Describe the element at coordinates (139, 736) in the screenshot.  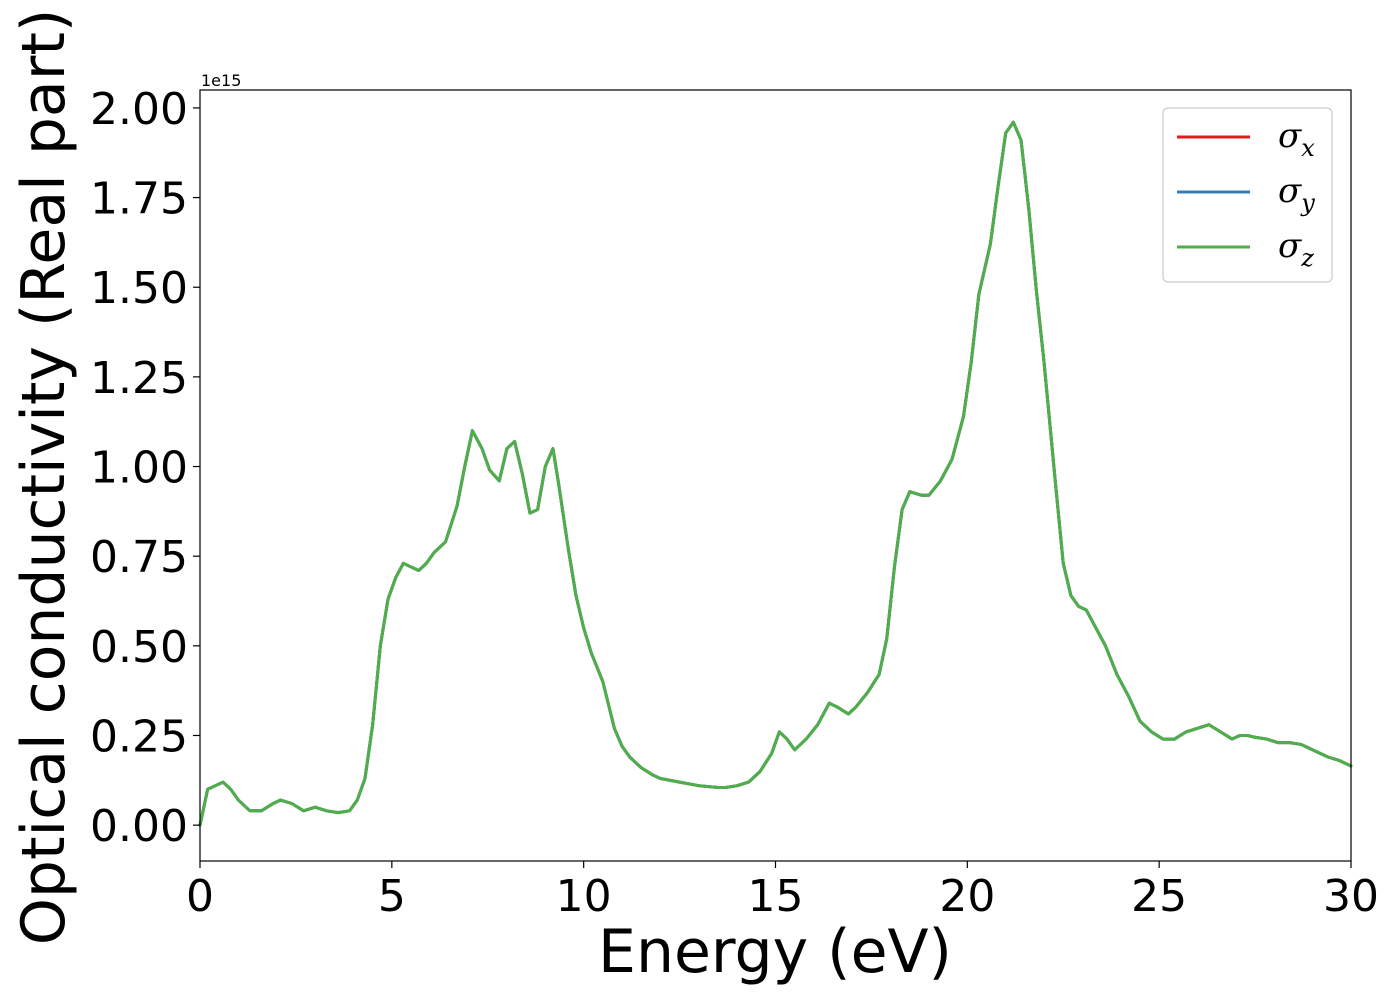
I see `y-tick-label: 0.25` at that location.